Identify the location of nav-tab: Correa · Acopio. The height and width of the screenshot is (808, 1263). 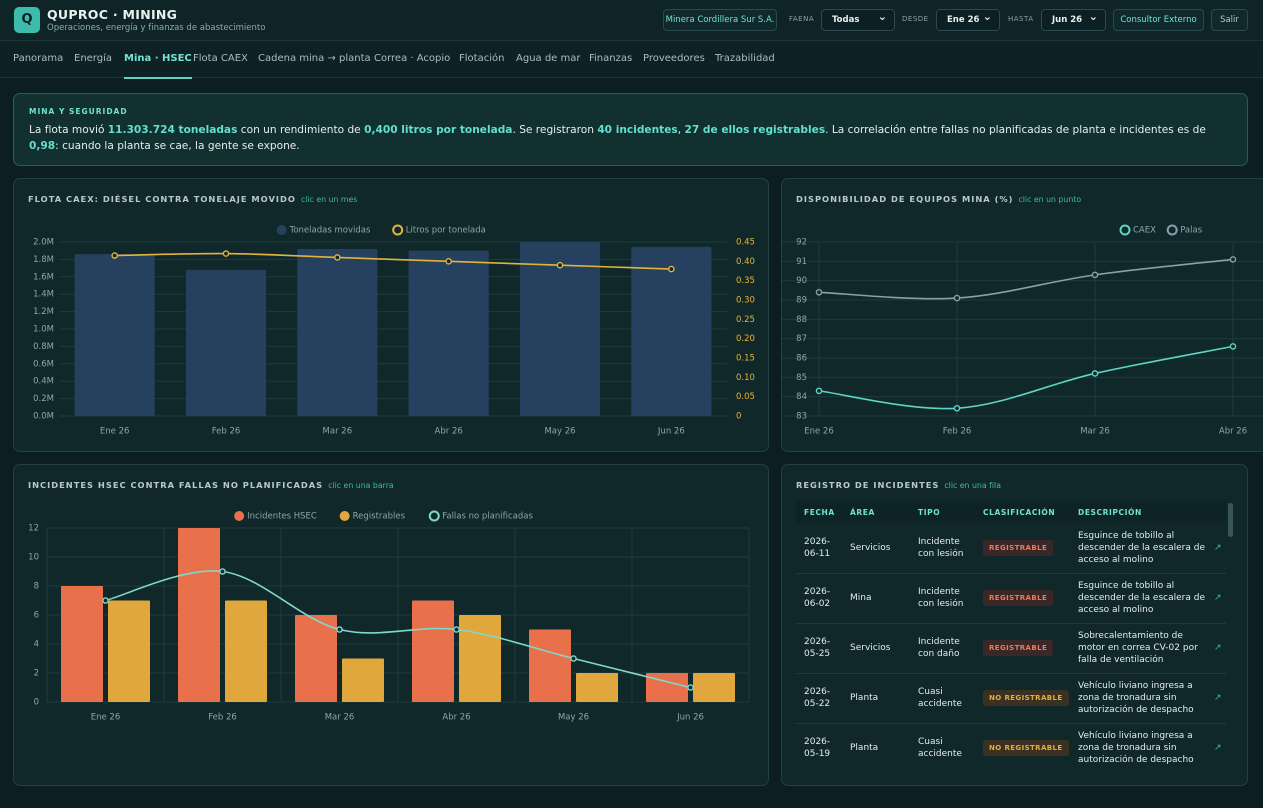
(412, 58).